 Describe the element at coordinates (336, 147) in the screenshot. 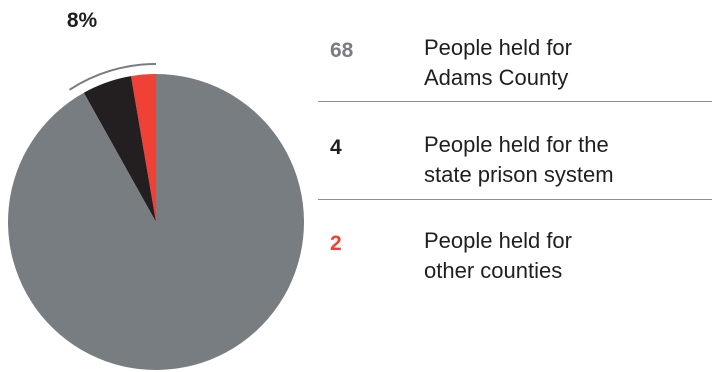

I see `legend-value: 4` at that location.